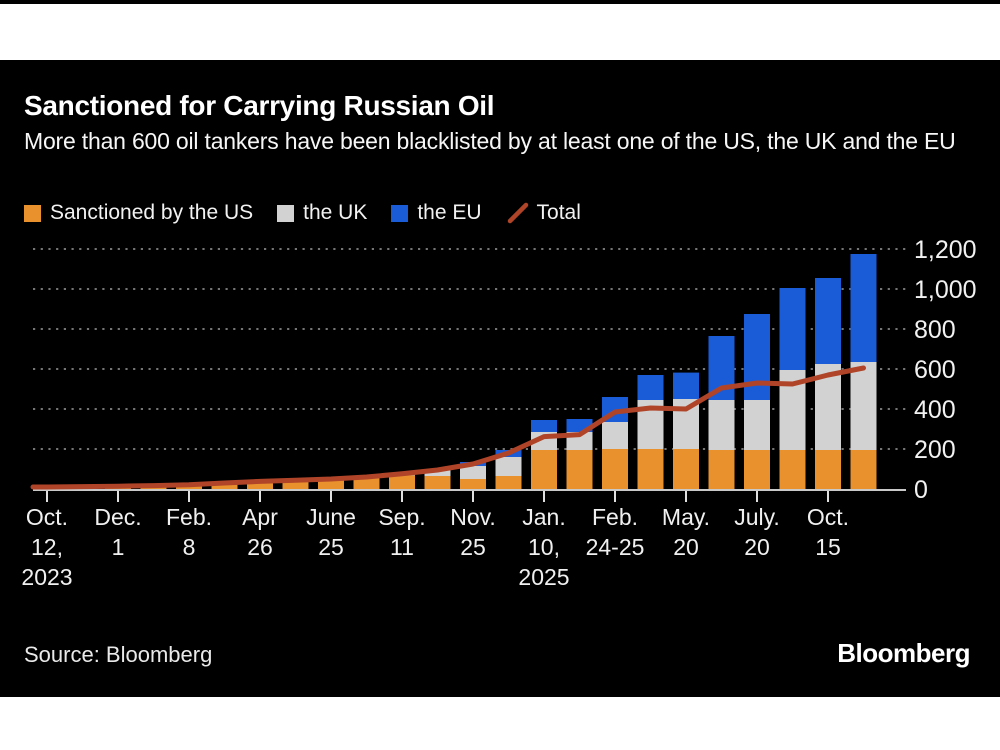 The image size is (1000, 750). Describe the element at coordinates (335, 212) in the screenshot. I see `legend-label-uk: the UK` at that location.